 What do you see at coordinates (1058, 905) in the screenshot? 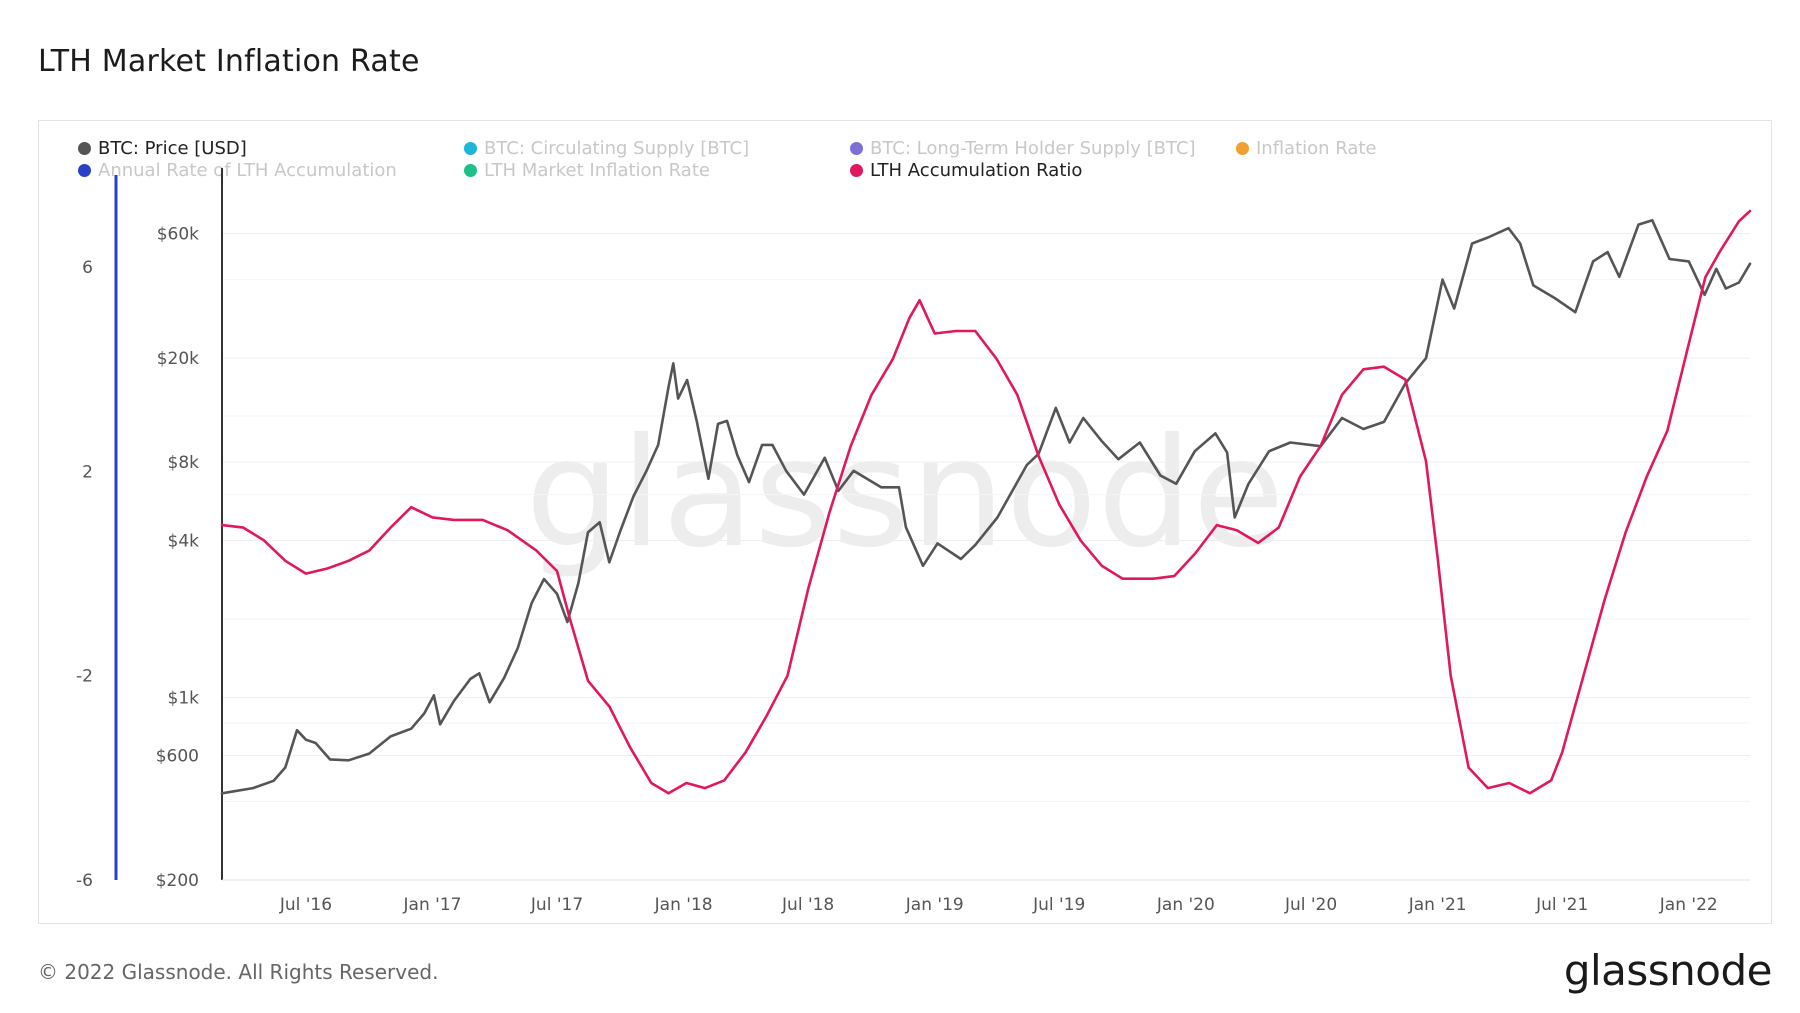
I see `x-tick-label: Jul '19` at bounding box center [1058, 905].